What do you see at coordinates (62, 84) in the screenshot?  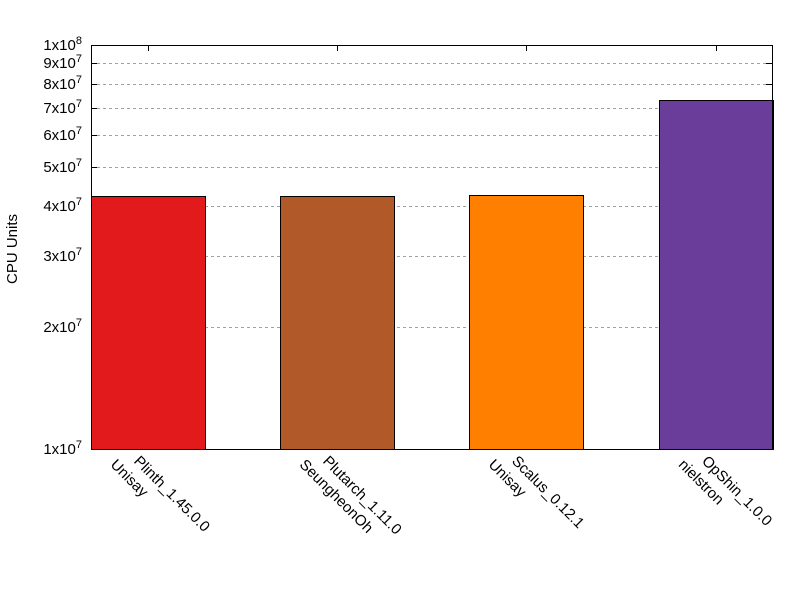 I see `y-tick-label: 8x10⁷` at bounding box center [62, 84].